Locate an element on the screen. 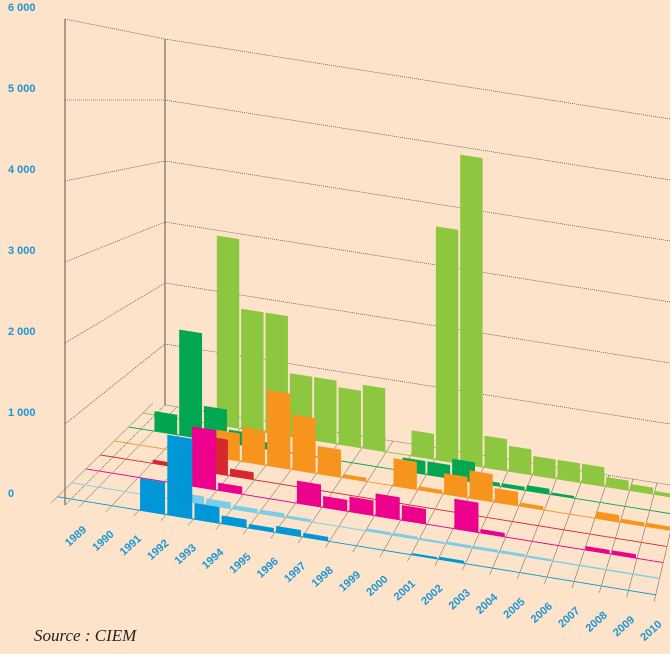 The width and height of the screenshot is (670, 654). x-tick-label: 1992 is located at coordinates (158, 549).